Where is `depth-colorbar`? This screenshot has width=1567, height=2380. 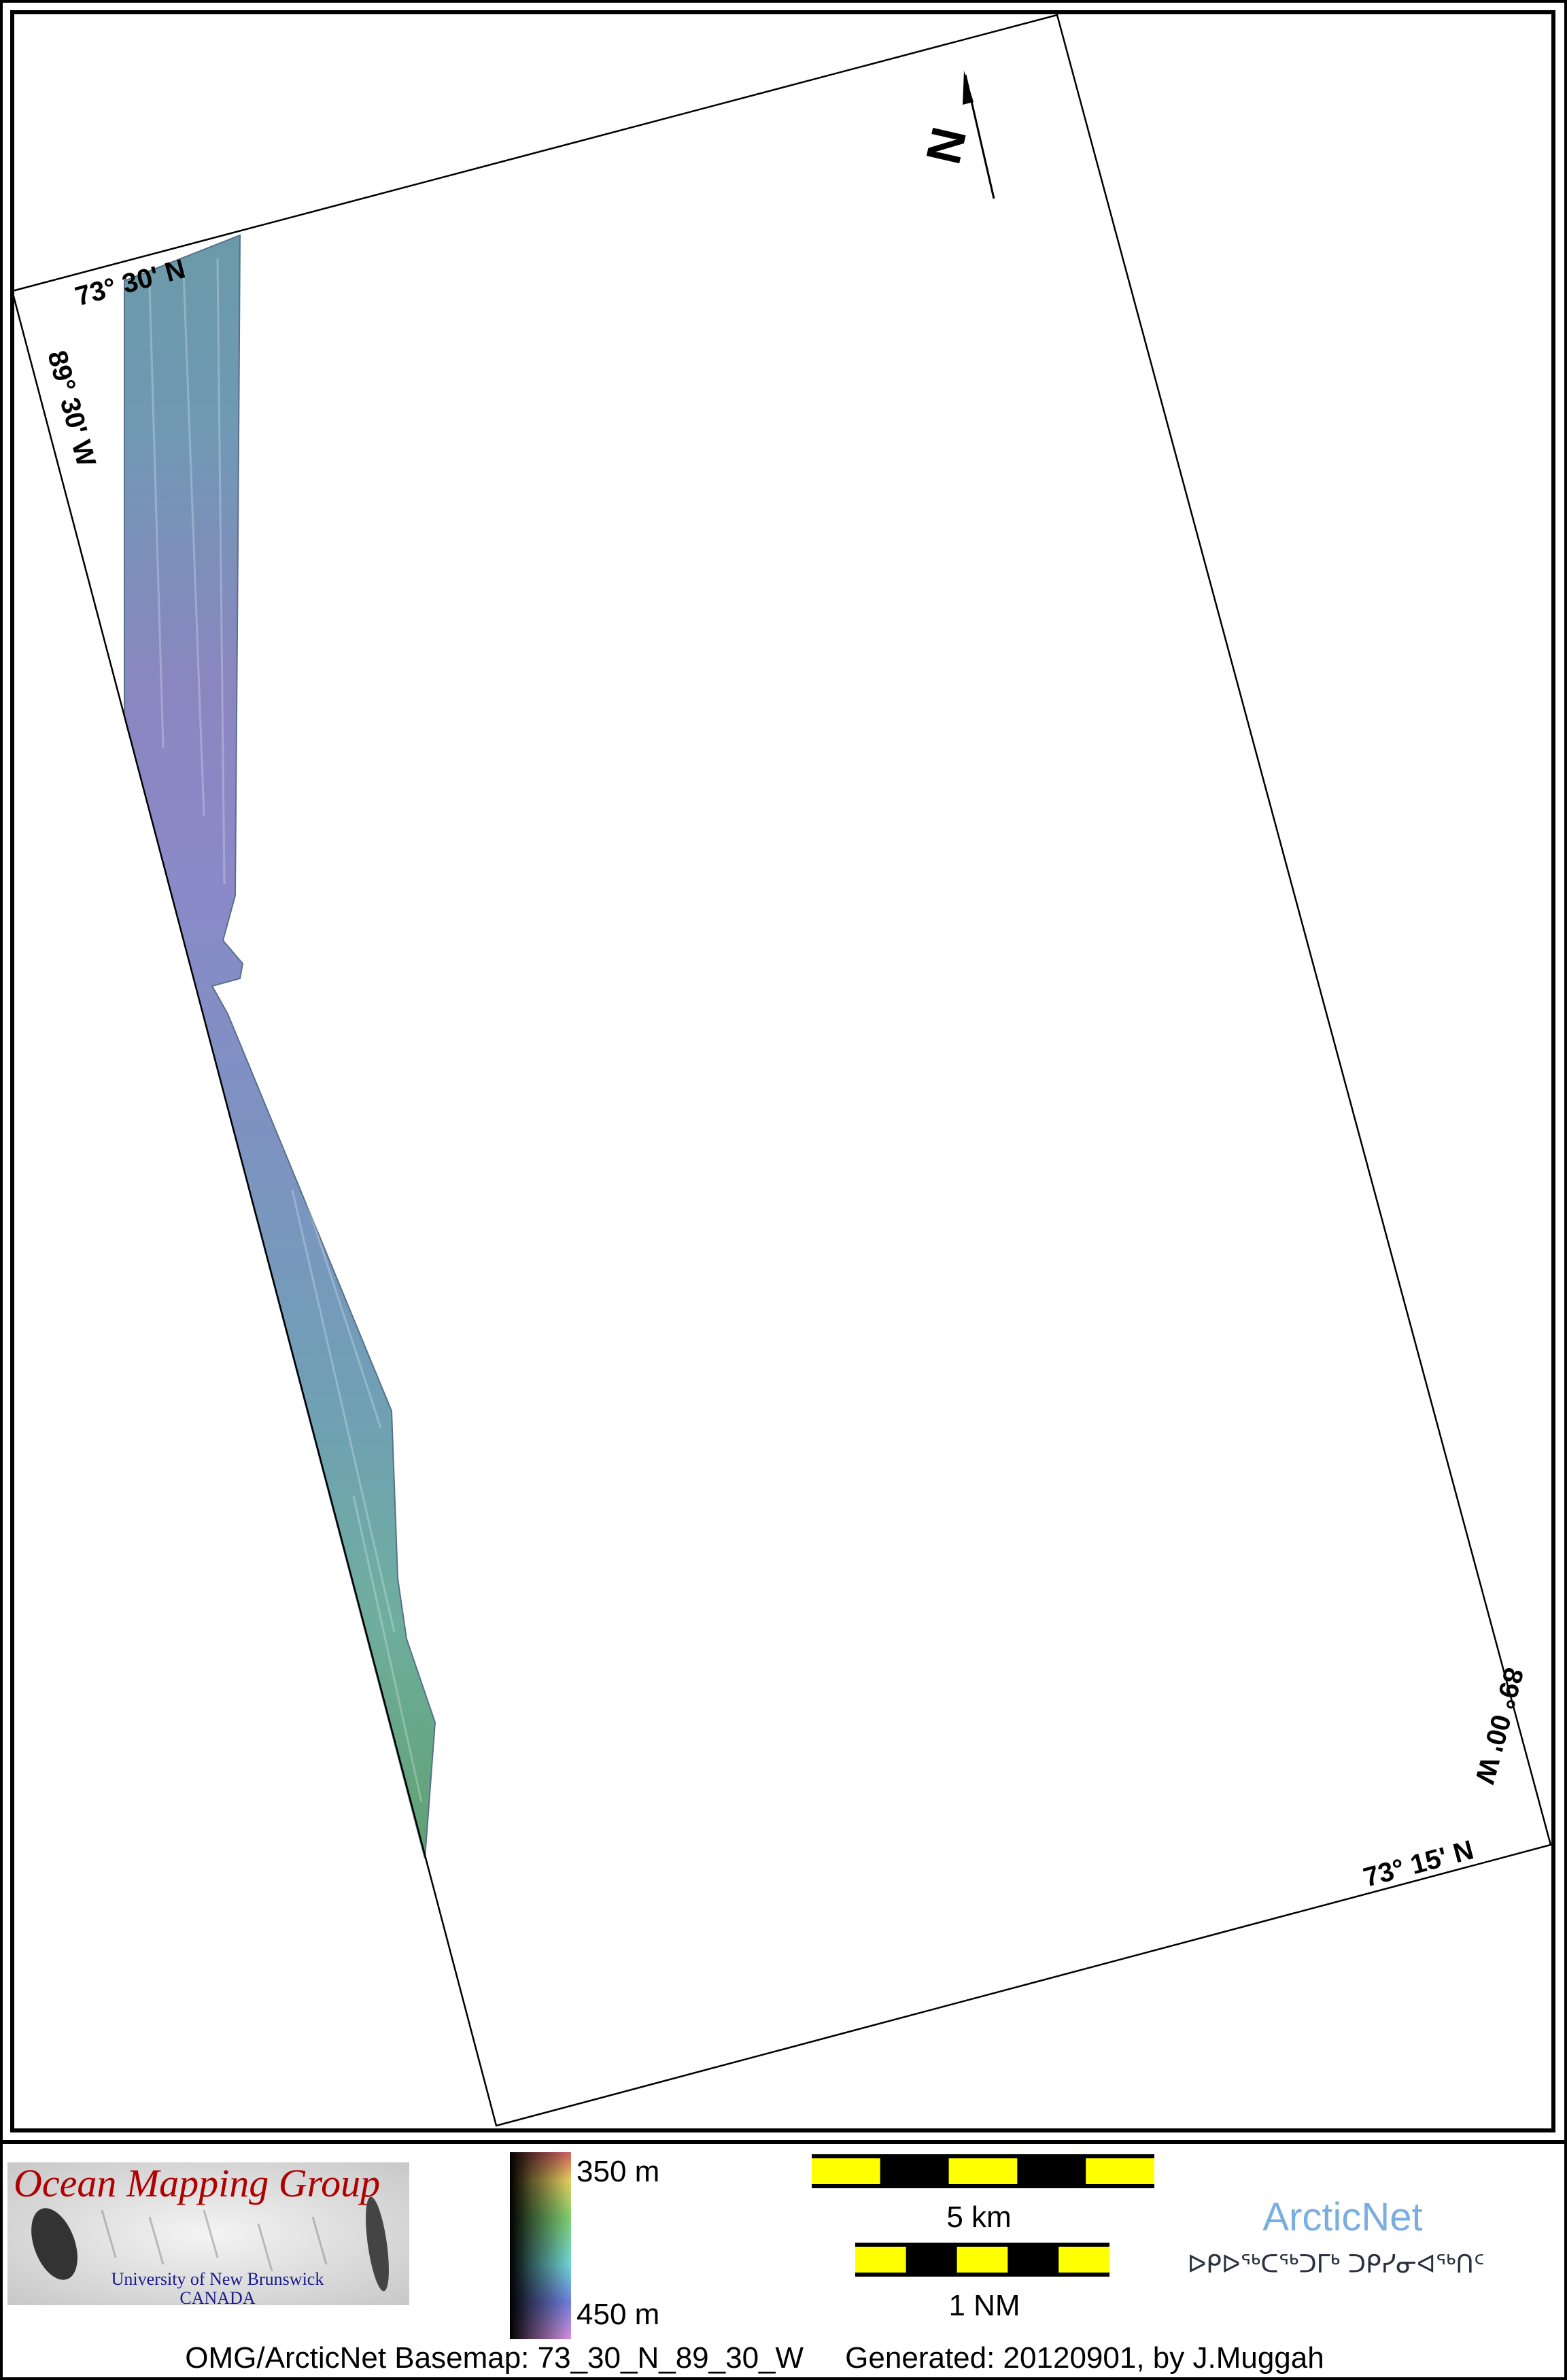
depth-colorbar is located at coordinates (541, 2246).